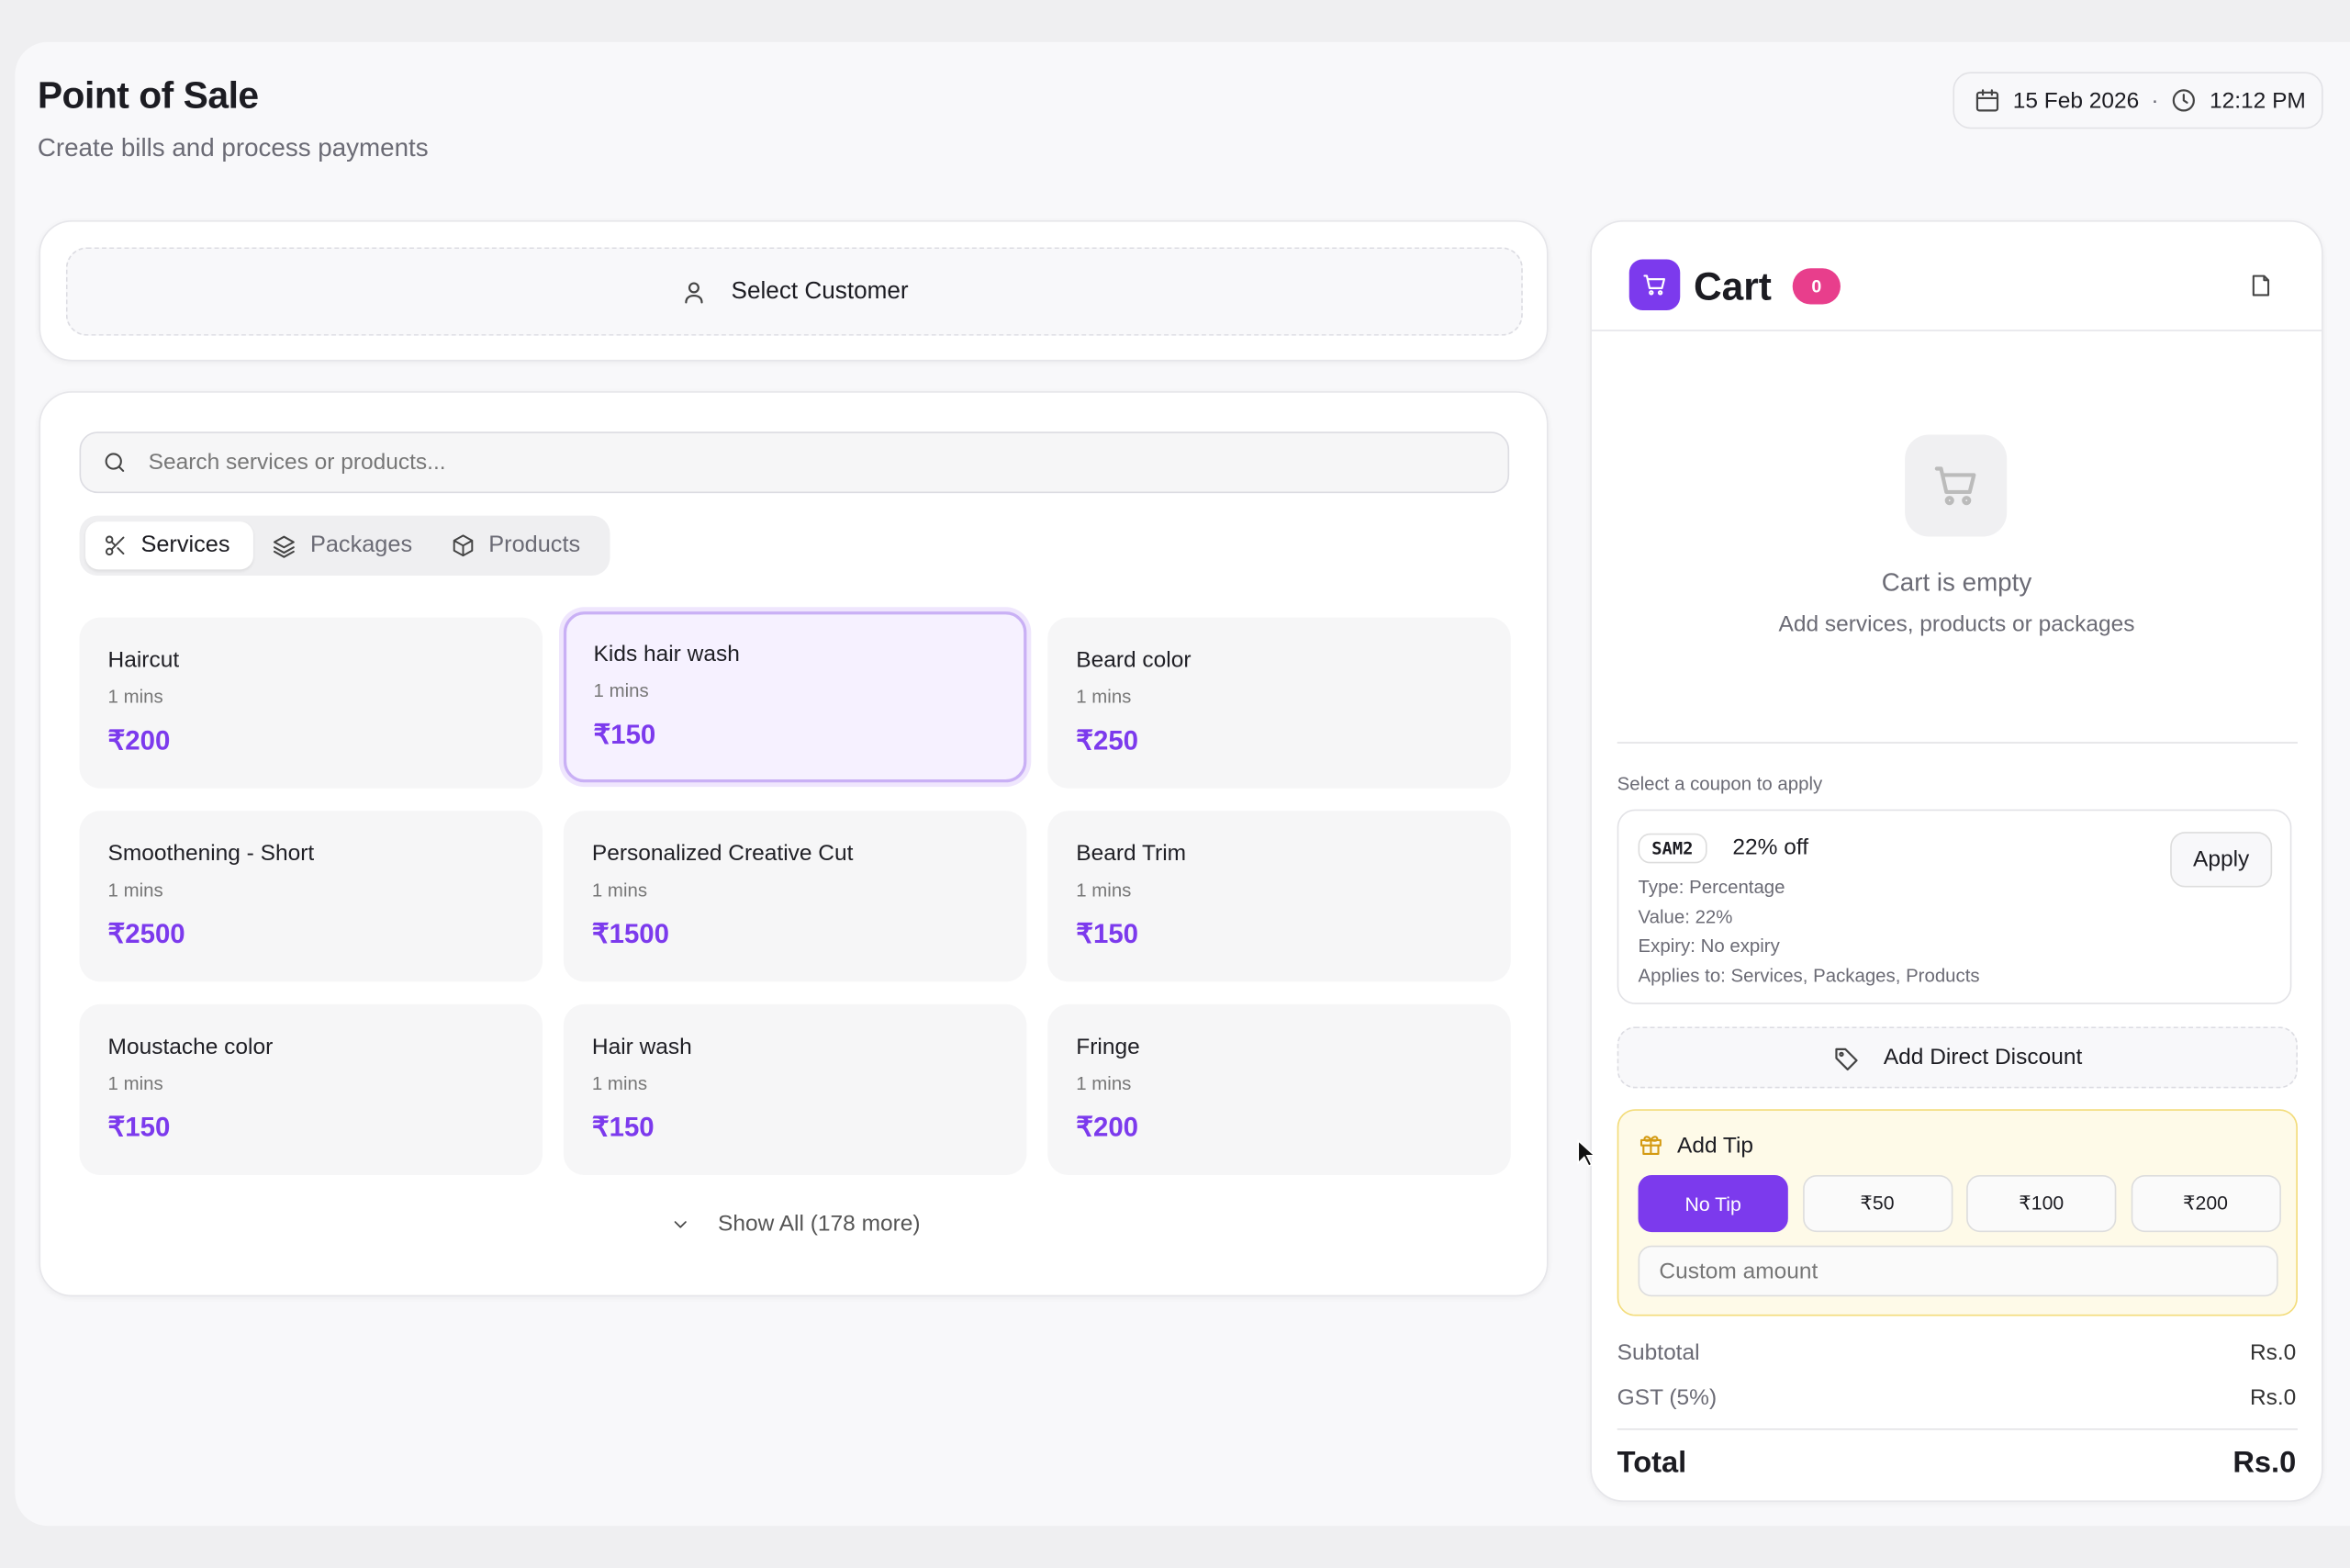  Describe the element at coordinates (641, 1047) in the screenshot. I see `item-name: Hair wash` at that location.